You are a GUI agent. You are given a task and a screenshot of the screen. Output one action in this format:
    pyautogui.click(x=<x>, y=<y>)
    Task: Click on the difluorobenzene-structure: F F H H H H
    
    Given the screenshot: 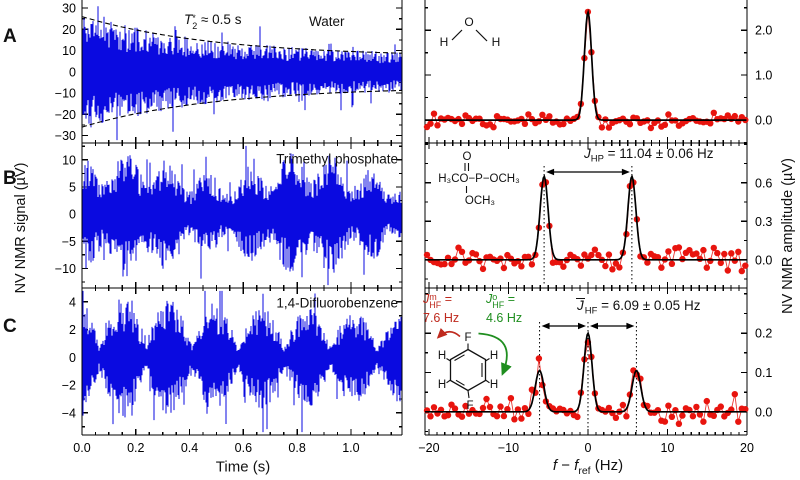 What is the action you would take?
    pyautogui.click(x=474, y=369)
    